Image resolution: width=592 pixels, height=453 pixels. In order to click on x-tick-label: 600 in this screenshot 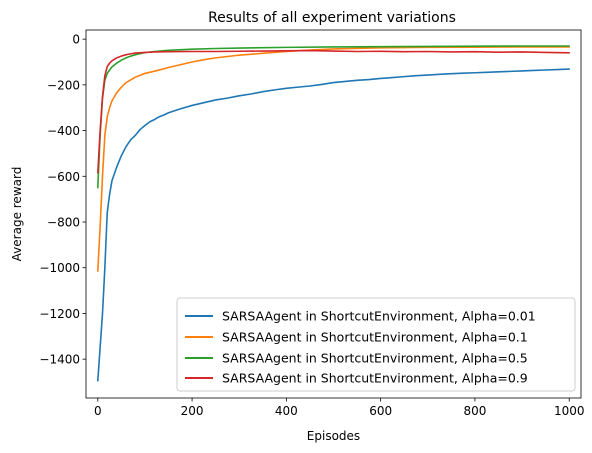, I will do `click(380, 411)`.